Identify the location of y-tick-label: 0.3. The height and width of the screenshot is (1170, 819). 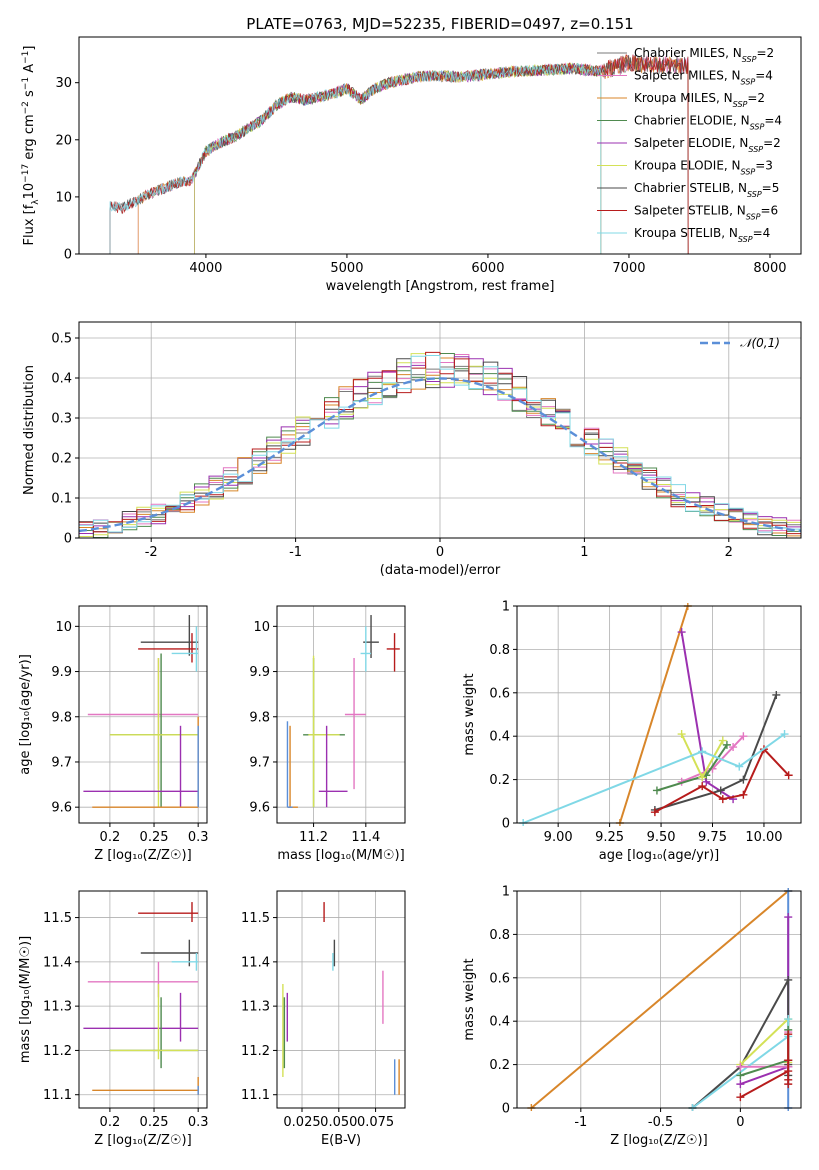
(61, 419).